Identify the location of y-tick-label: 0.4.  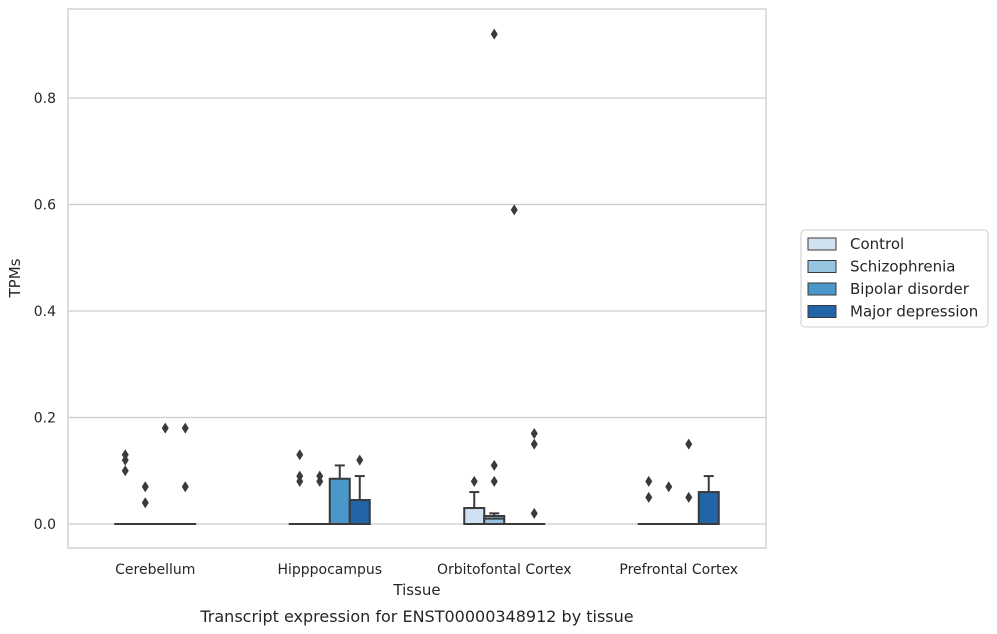
(45, 312).